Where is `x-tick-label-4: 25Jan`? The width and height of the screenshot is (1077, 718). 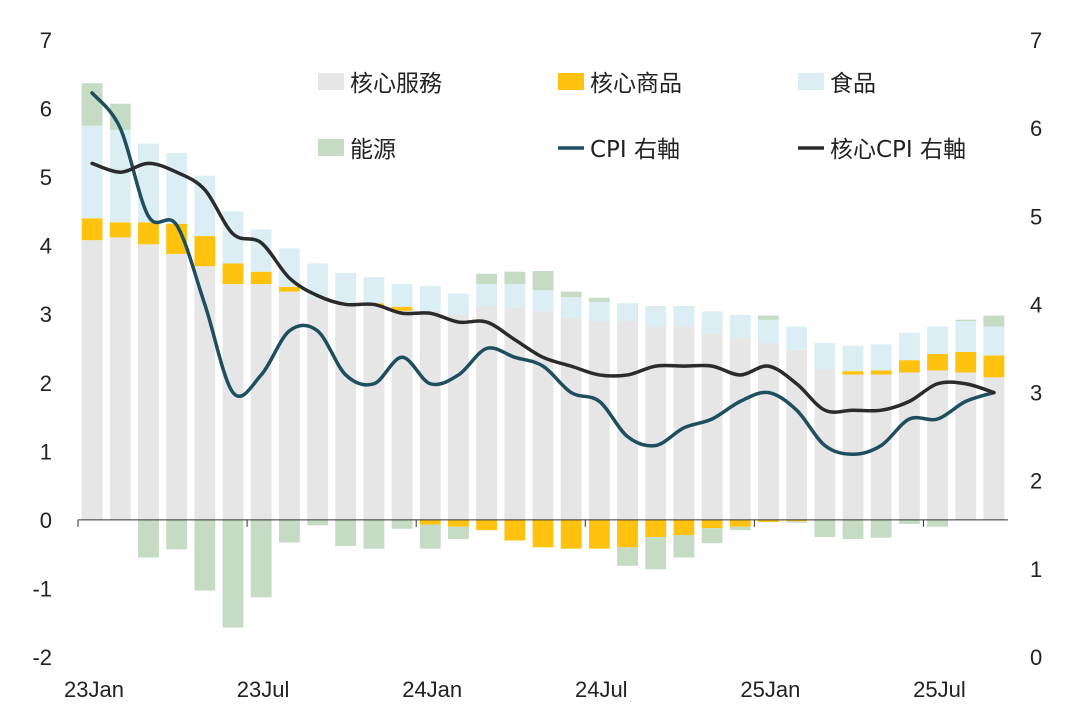
x-tick-label-4: 25Jan is located at coordinates (770, 689).